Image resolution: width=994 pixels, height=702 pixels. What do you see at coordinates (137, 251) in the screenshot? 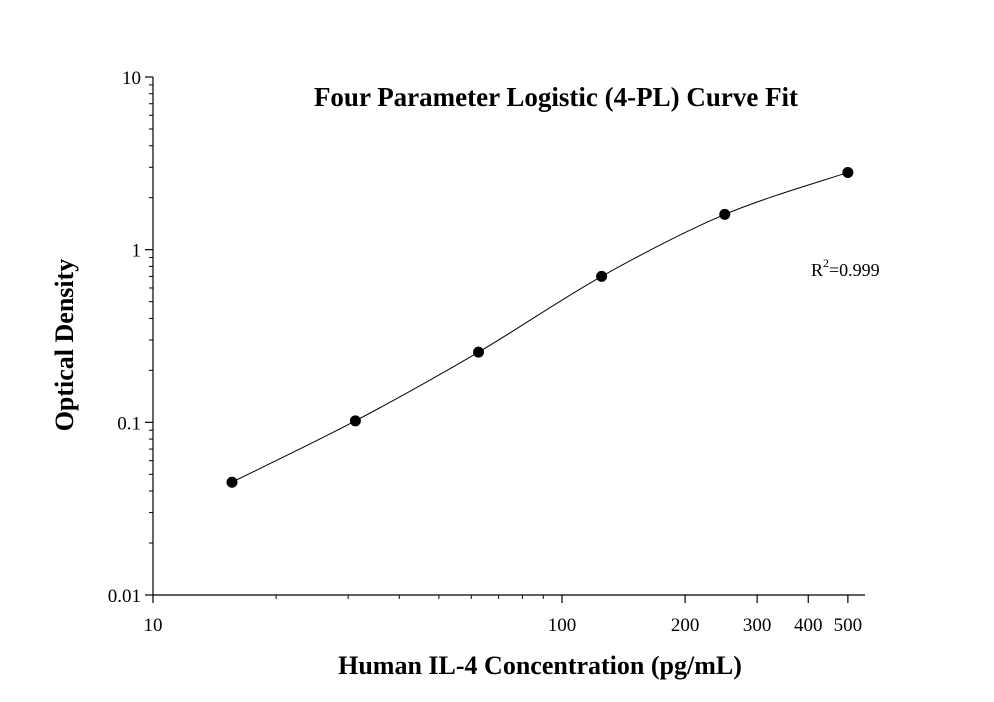
I see `y-tick-label: 1` at bounding box center [137, 251].